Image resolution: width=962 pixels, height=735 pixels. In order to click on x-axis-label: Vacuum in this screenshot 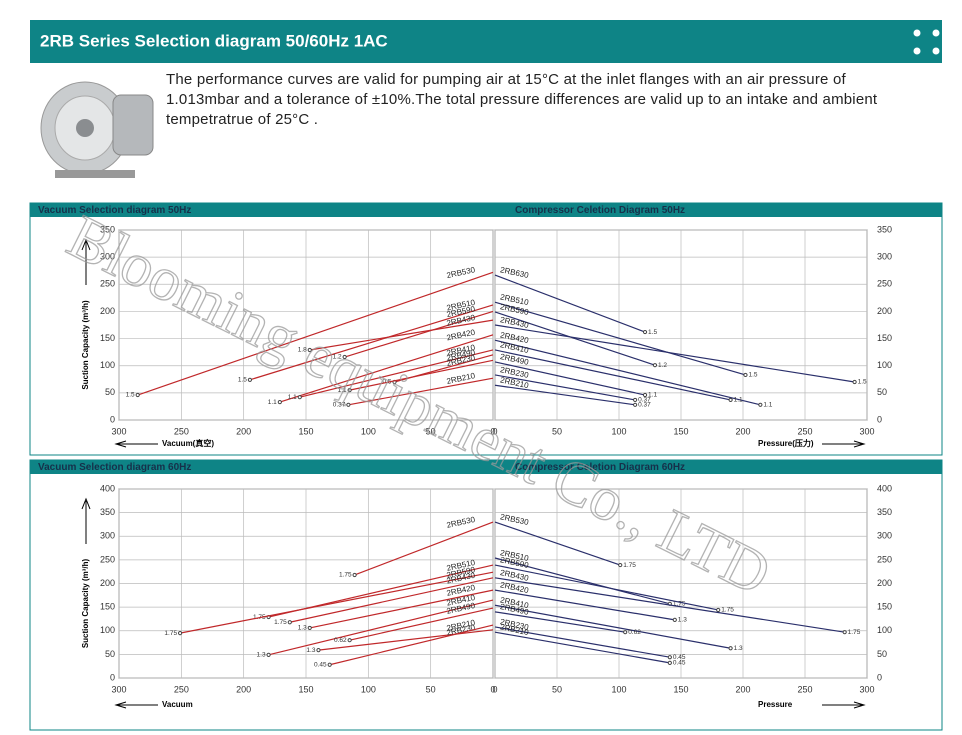, I will do `click(177, 704)`.